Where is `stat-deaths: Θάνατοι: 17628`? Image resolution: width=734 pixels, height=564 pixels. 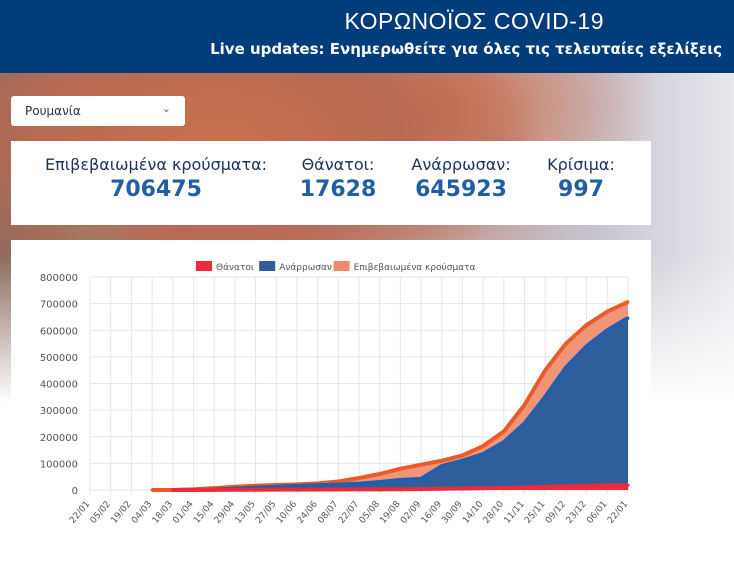
stat-deaths: Θάνατοι: 17628 is located at coordinates (338, 178).